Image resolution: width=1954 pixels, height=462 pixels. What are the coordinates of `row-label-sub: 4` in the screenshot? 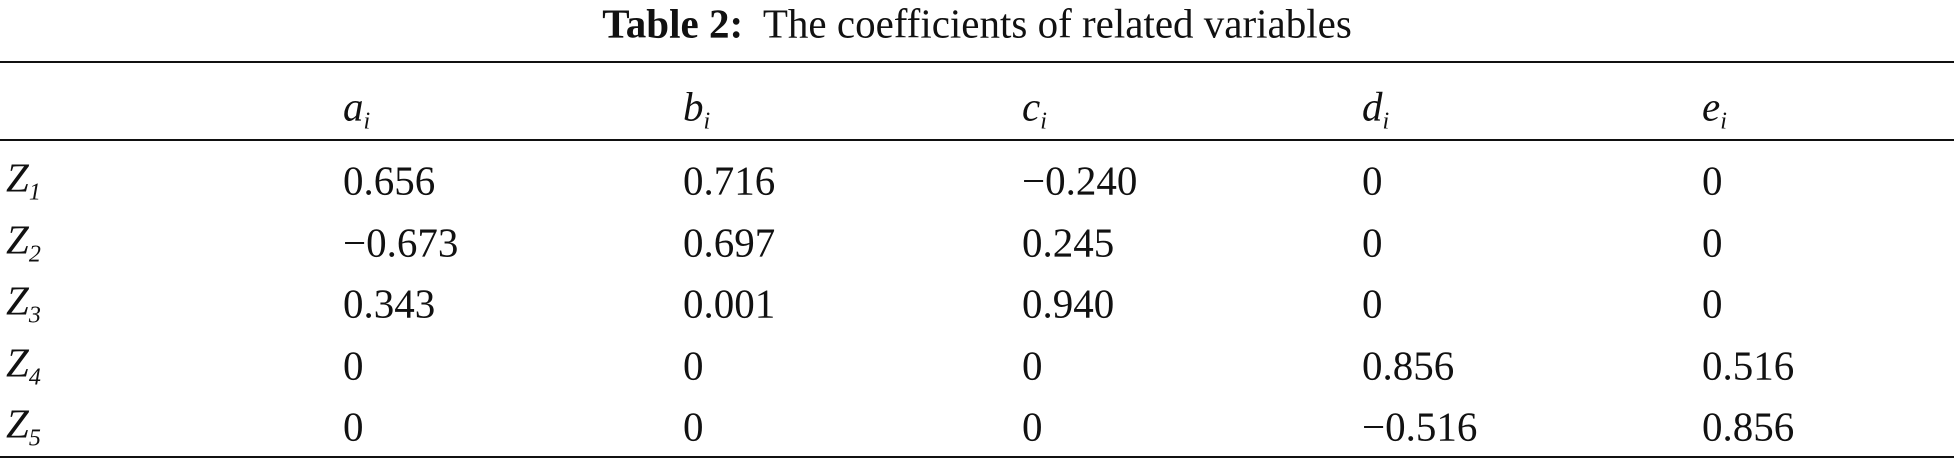 It's located at (34, 377).